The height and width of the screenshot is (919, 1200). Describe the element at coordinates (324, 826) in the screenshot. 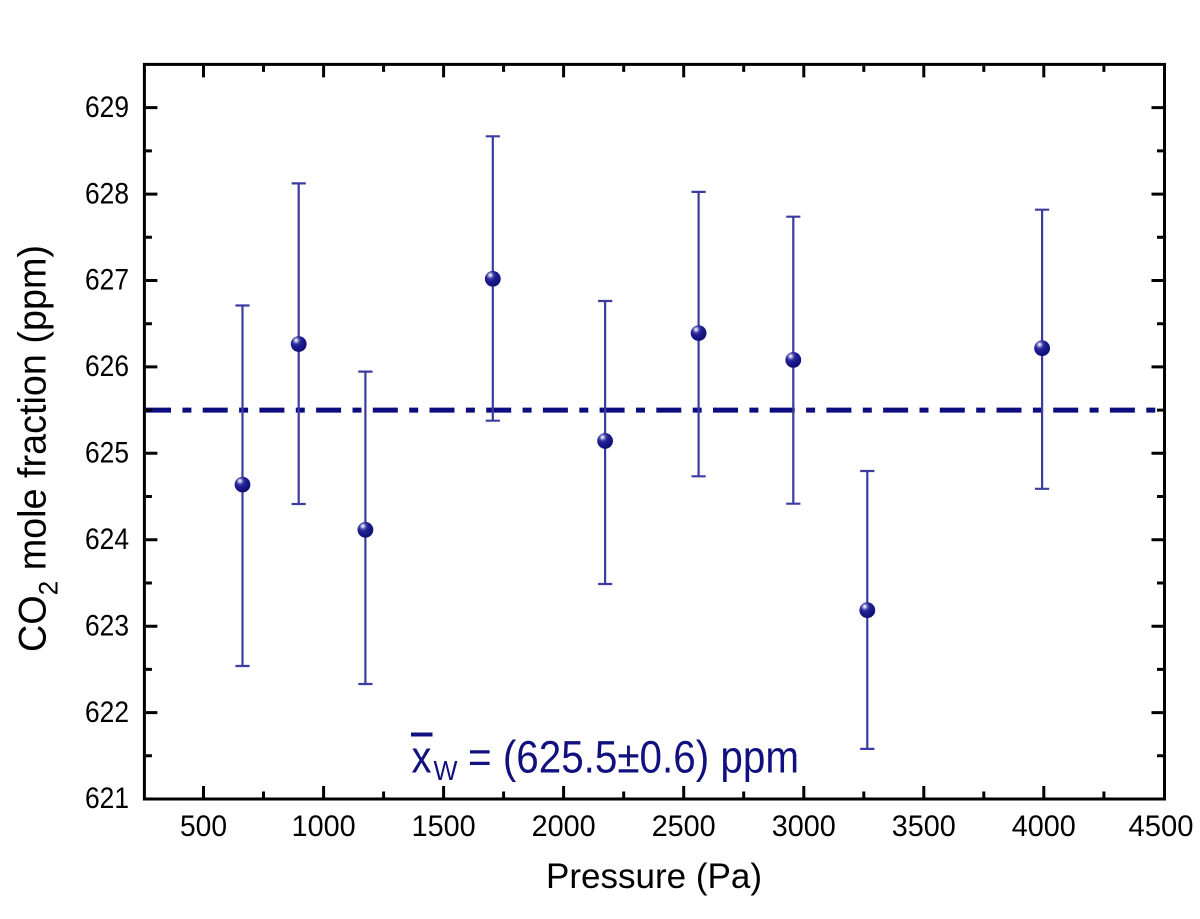

I see `svg-text: 1000` at that location.